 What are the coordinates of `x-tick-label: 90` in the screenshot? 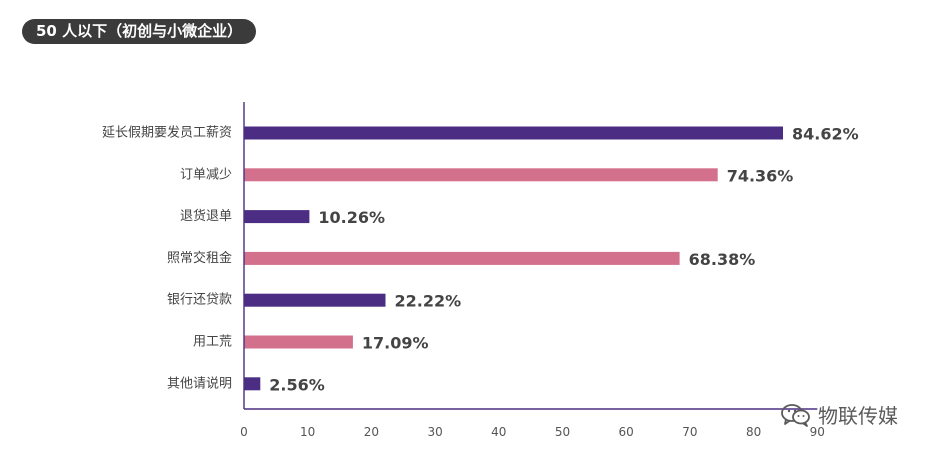 It's located at (817, 432).